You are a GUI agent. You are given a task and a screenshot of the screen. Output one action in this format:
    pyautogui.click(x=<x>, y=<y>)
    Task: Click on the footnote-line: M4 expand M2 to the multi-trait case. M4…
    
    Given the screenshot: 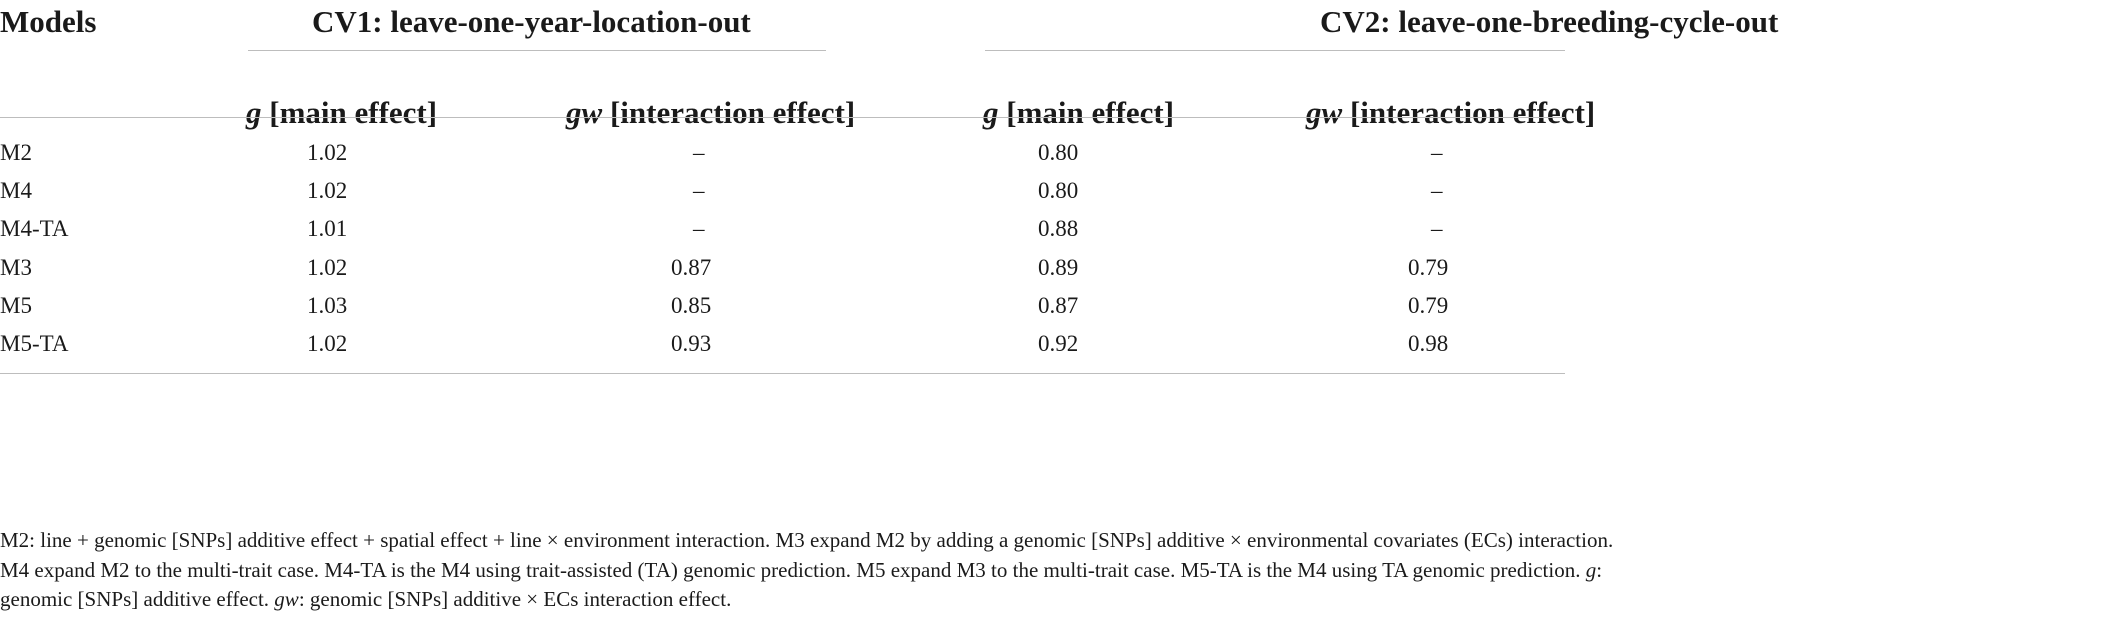 What is the action you would take?
    pyautogui.click(x=801, y=569)
    